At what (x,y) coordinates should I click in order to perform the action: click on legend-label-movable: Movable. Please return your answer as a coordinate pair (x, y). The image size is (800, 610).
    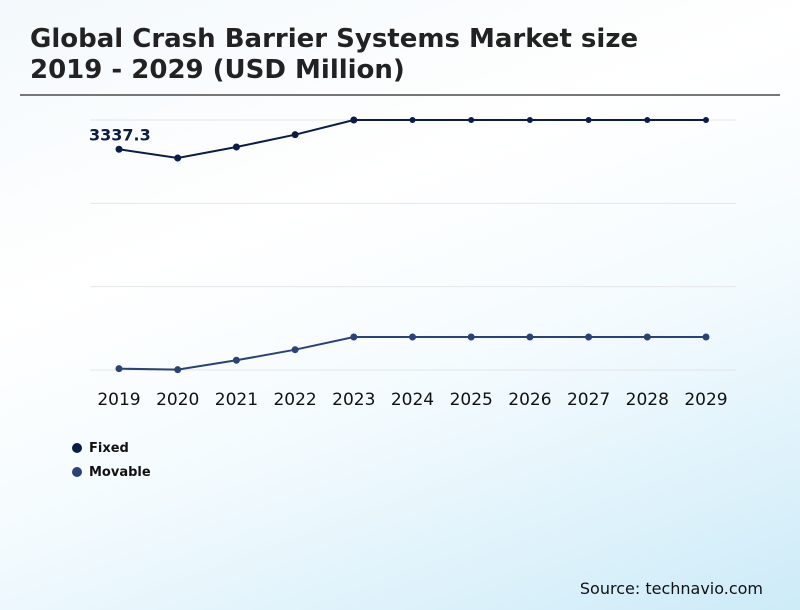
    Looking at the image, I should click on (120, 472).